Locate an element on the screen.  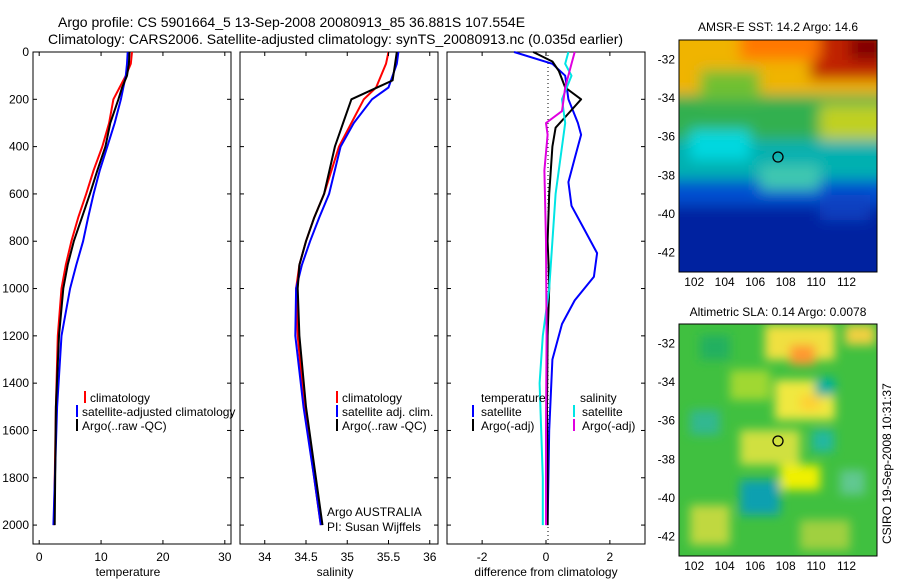
sst-map-title: AMSR-E SST: 14.2 Argo: 14.6 is located at coordinates (778, 27).